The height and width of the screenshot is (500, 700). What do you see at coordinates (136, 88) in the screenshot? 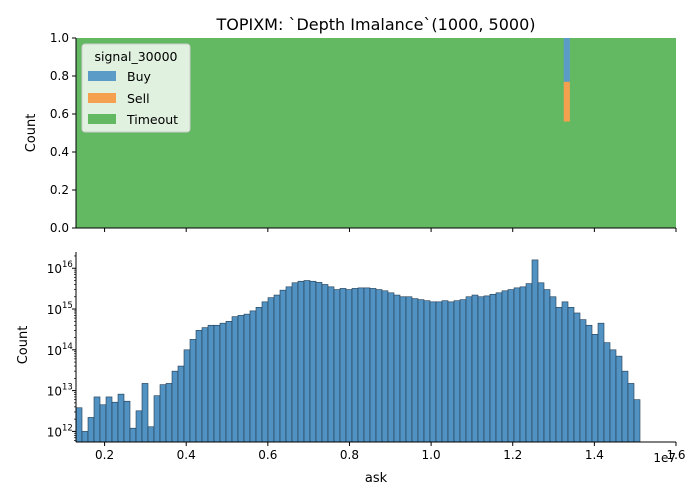
I see `legend-box` at bounding box center [136, 88].